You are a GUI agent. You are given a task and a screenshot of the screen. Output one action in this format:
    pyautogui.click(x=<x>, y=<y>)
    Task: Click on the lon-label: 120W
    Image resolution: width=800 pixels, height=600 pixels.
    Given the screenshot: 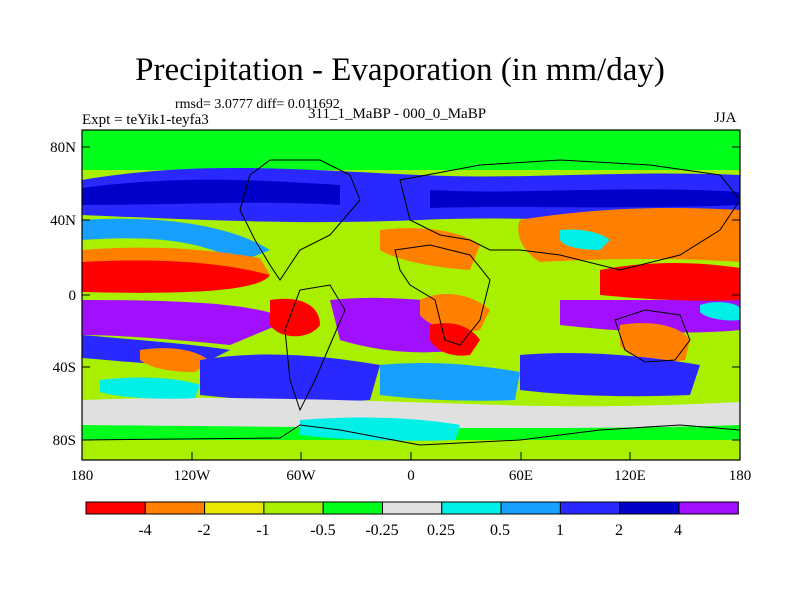 What is the action you would take?
    pyautogui.click(x=193, y=476)
    